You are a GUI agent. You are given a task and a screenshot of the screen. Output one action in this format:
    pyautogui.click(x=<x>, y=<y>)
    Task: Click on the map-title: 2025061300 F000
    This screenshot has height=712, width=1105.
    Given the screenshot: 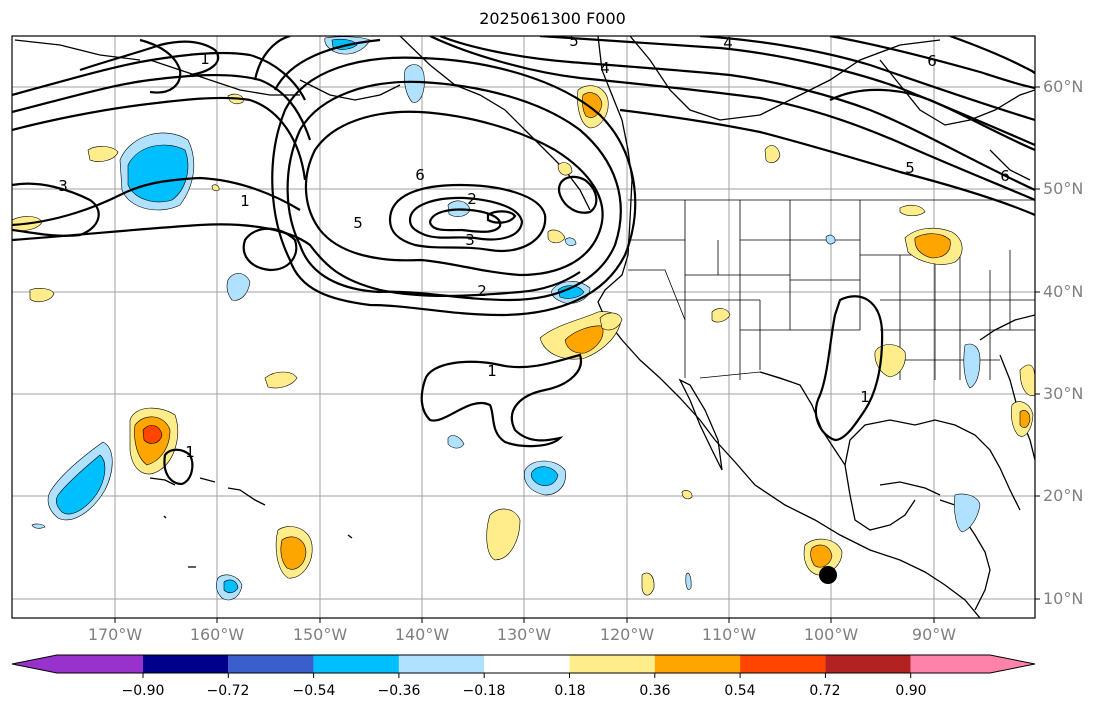 What is the action you would take?
    pyautogui.click(x=552, y=18)
    